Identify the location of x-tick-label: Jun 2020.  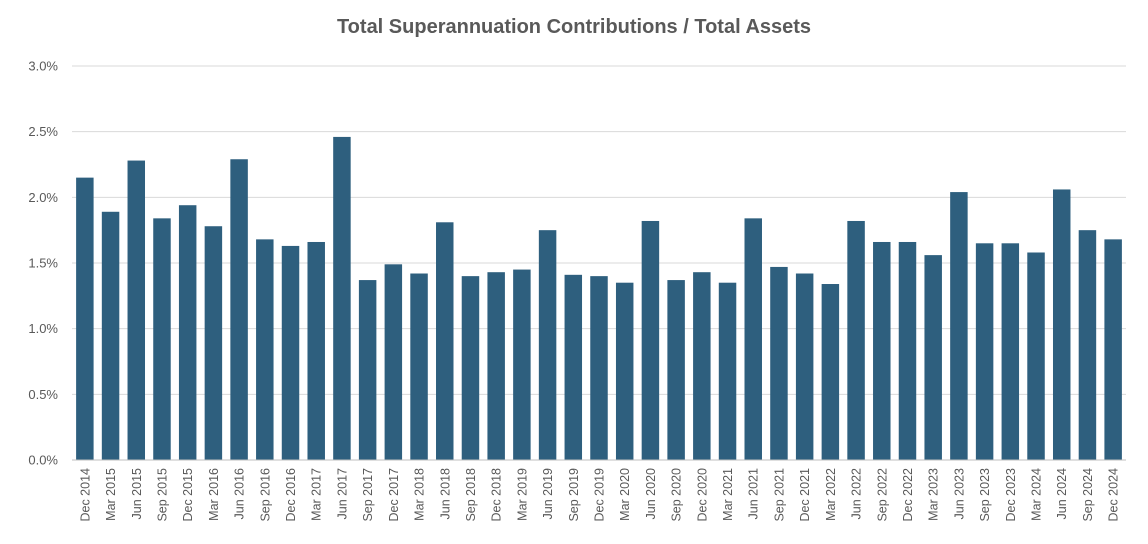
(651, 493).